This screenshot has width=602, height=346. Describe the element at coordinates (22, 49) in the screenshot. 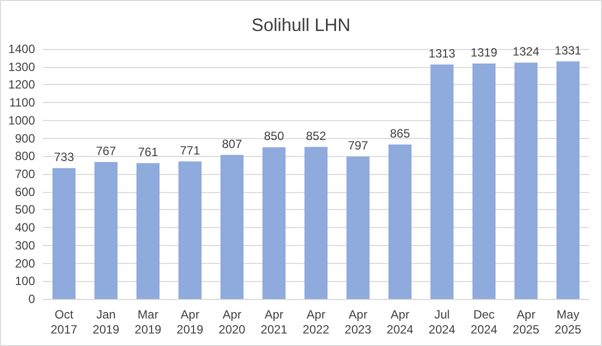

I see `y-tick-label: 1400` at that location.